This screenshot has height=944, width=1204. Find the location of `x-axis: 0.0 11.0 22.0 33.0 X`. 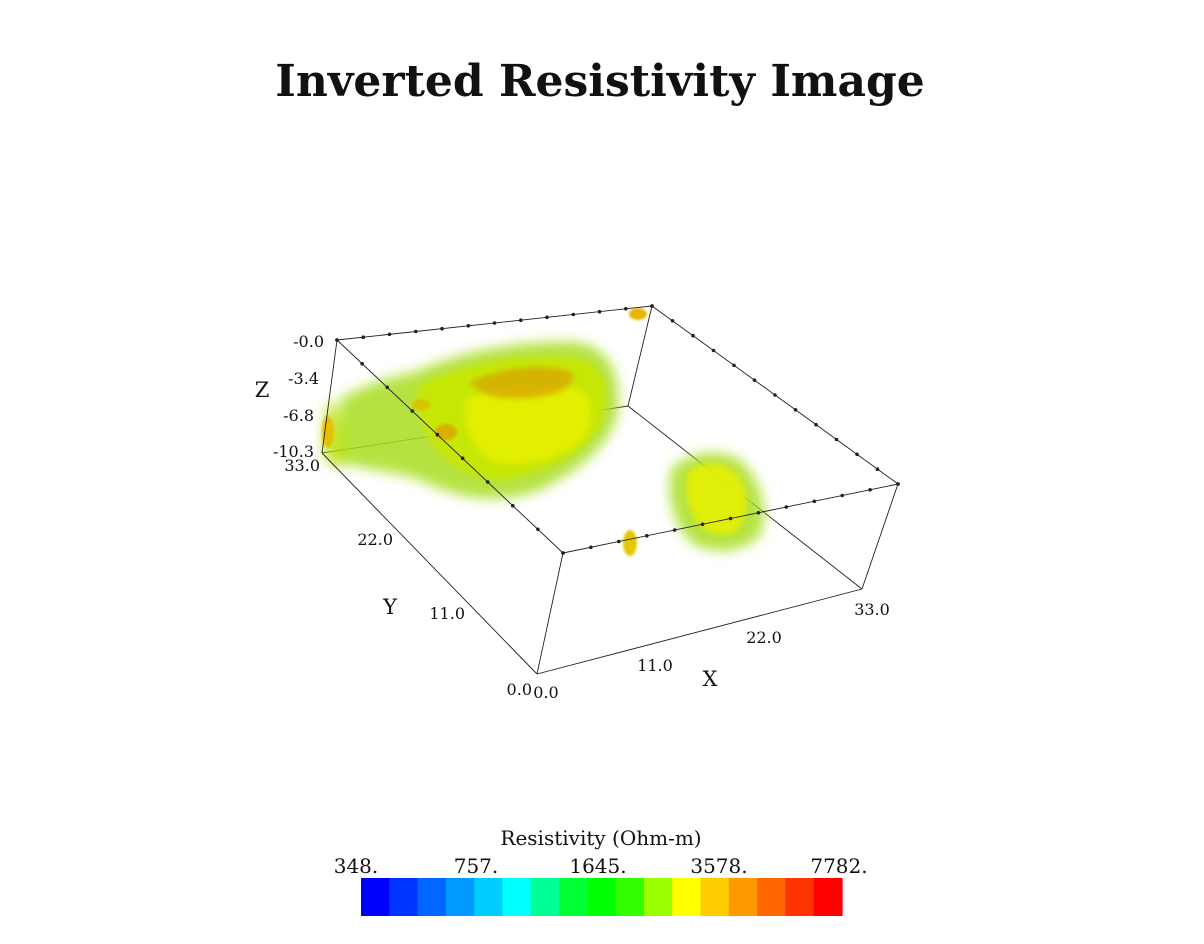

x-axis: 0.0 11.0 22.0 33.0 X is located at coordinates (711, 651).